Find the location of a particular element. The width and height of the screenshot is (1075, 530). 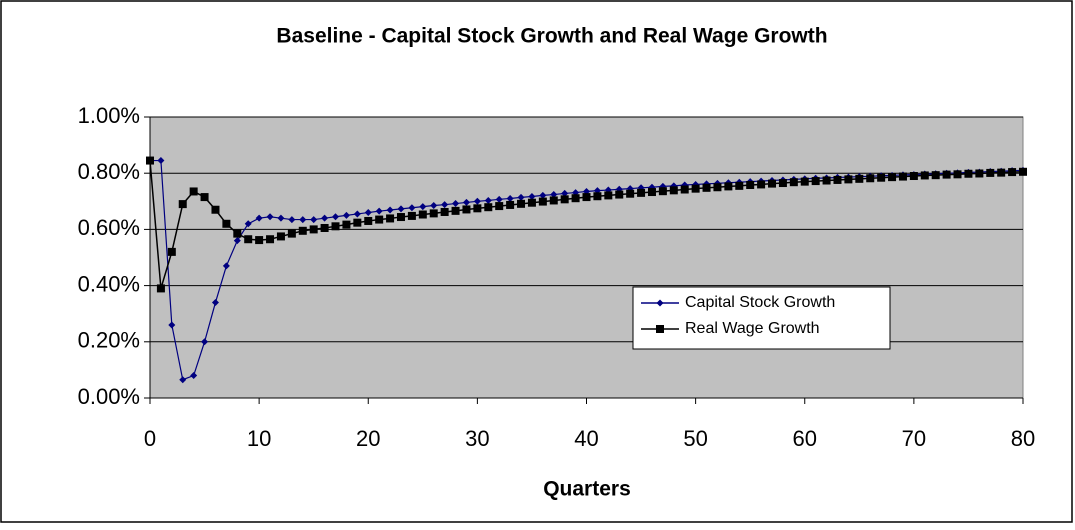

x-tick-label: 0 is located at coordinates (150, 438).